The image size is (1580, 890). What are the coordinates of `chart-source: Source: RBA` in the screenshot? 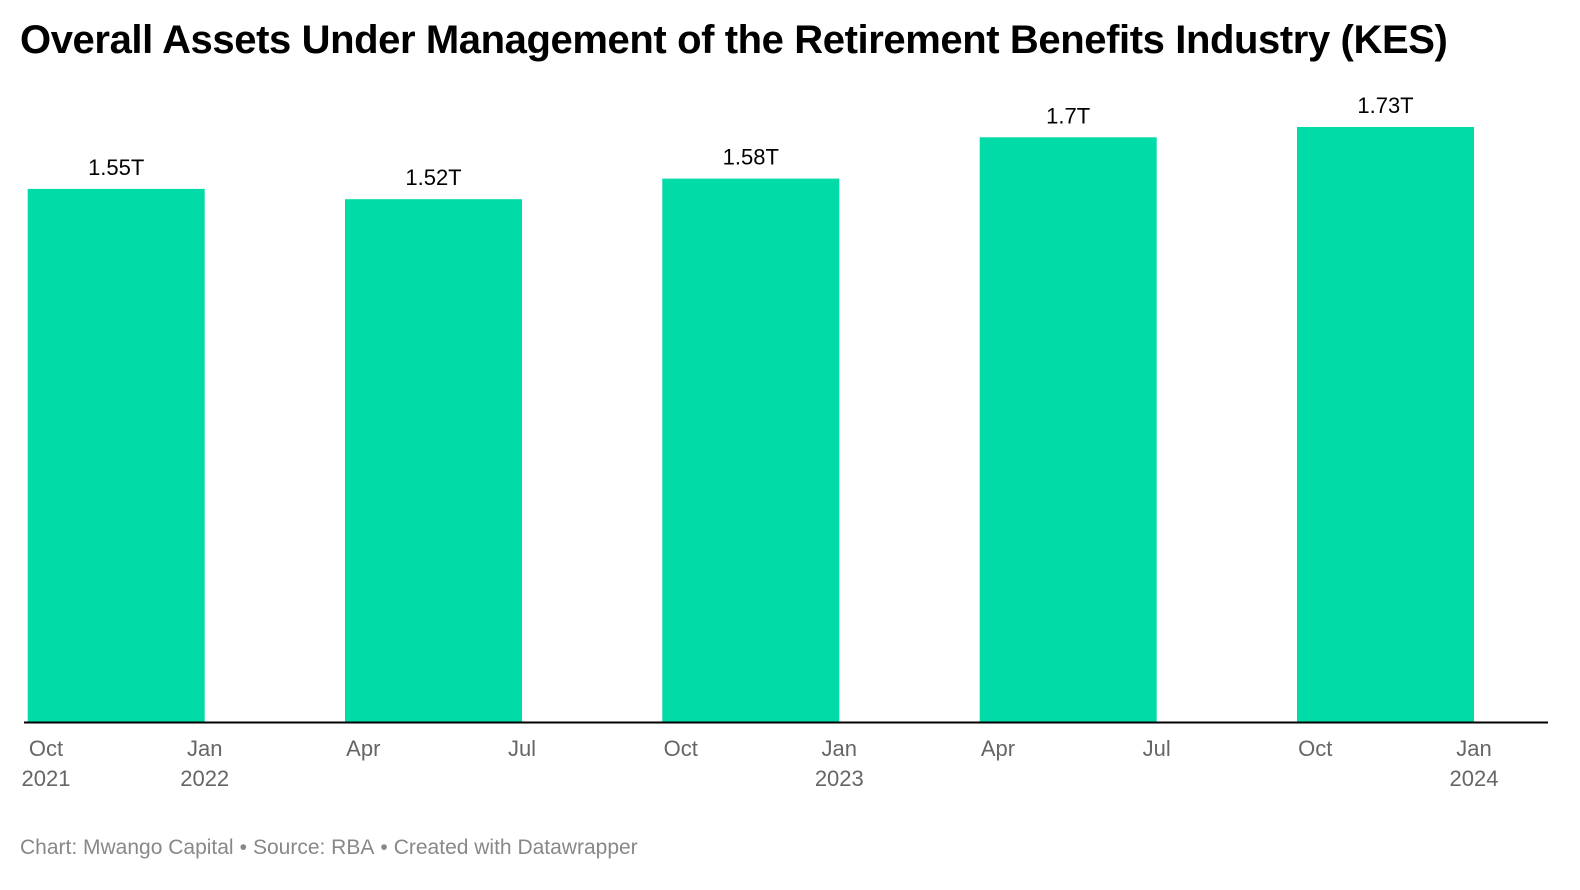 It's located at (313, 847).